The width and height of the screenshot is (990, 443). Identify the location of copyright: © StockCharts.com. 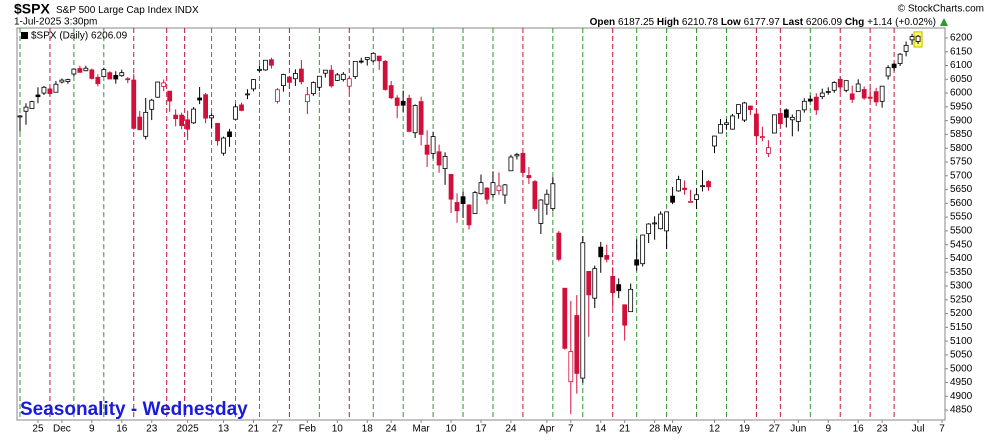
(941, 9).